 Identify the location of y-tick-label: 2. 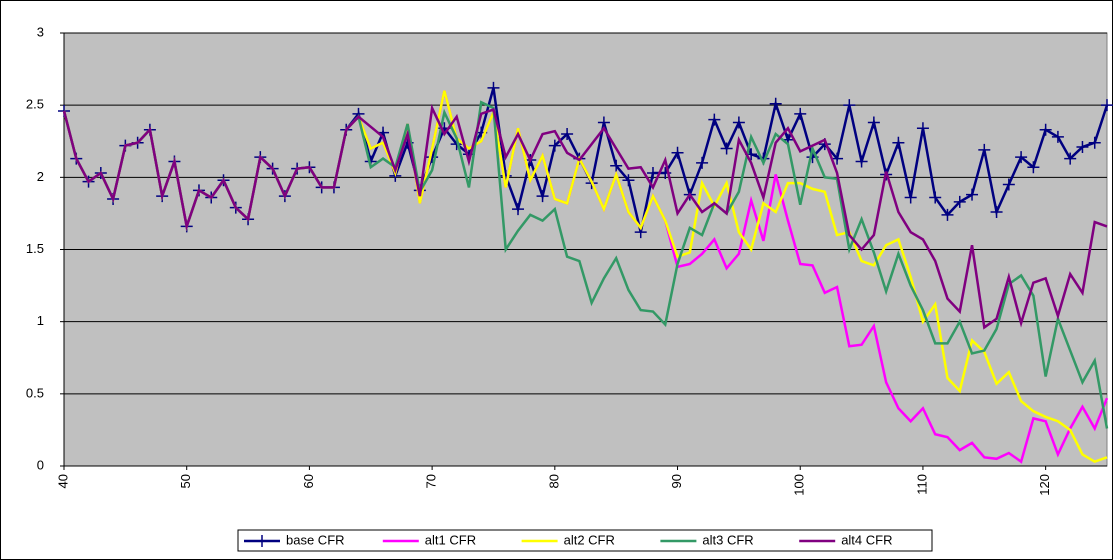
(40, 176).